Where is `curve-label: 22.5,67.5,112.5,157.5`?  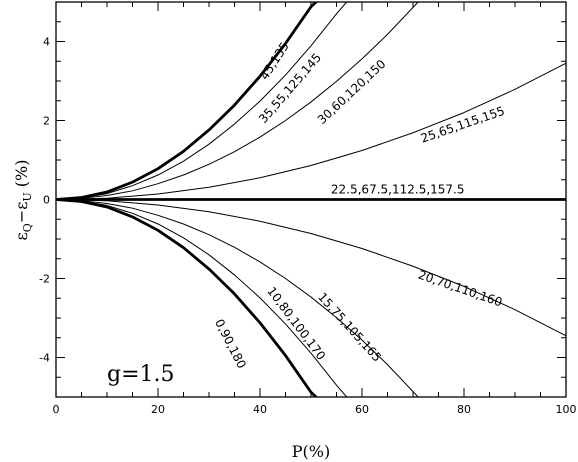 curve-label: 22.5,67.5,112.5,157.5 is located at coordinates (398, 190).